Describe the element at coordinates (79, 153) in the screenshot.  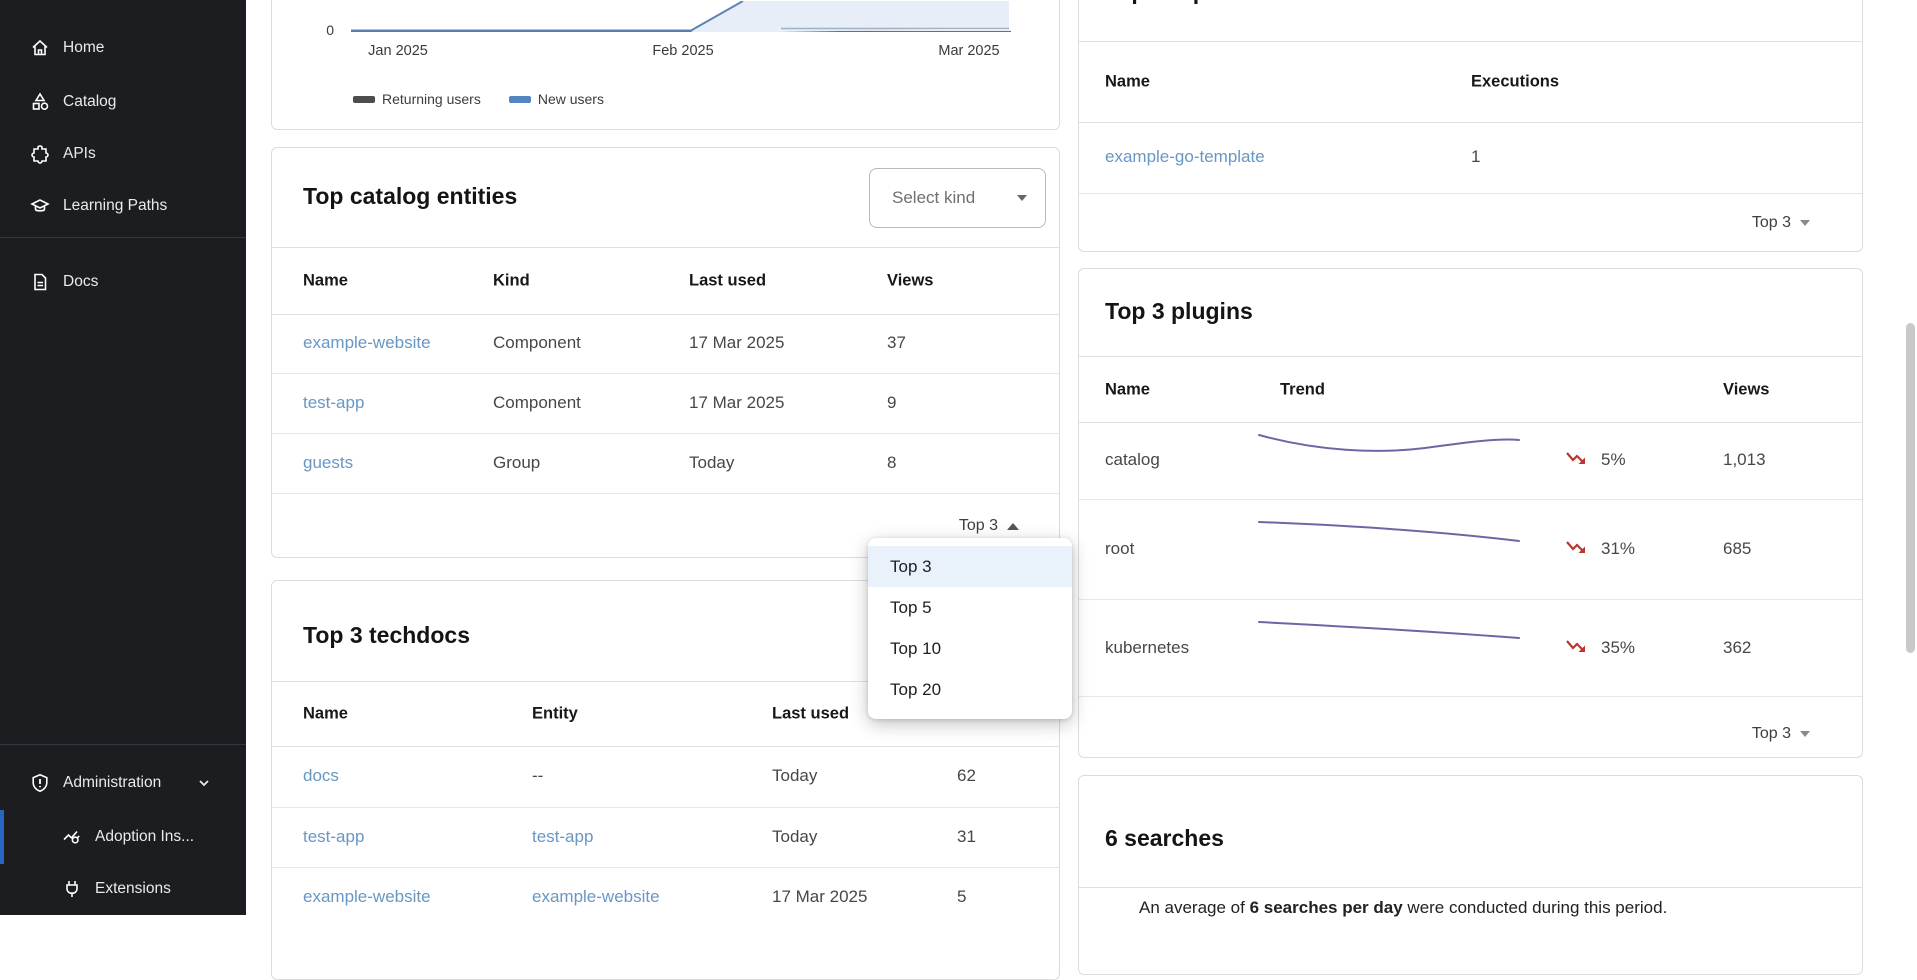
I see `sidebar-item-label: APIs` at that location.